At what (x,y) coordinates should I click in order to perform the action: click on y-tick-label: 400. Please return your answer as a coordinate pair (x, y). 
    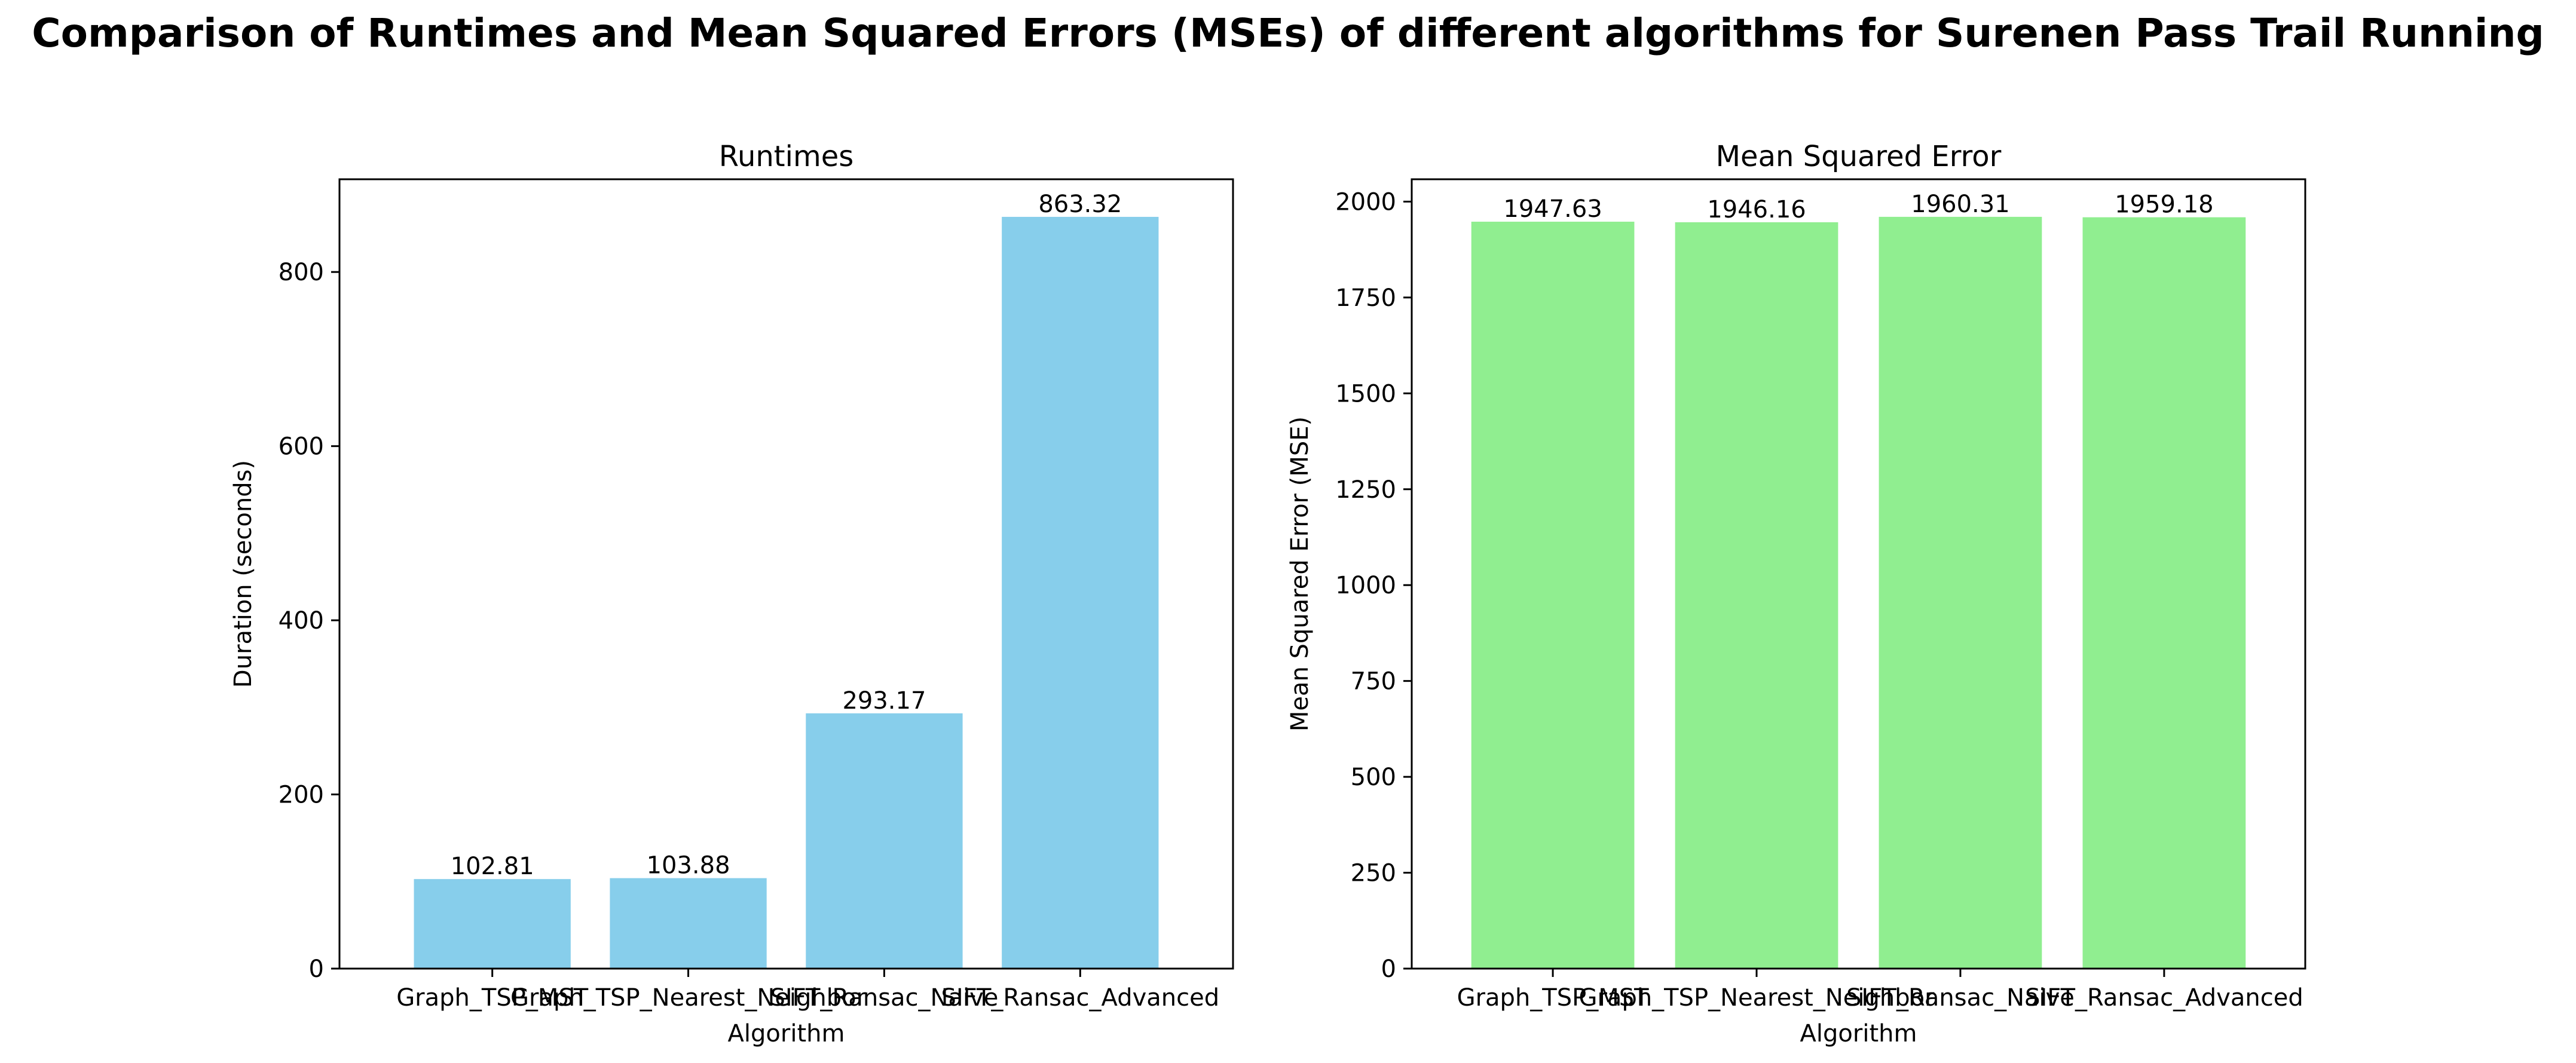
    Looking at the image, I should click on (301, 621).